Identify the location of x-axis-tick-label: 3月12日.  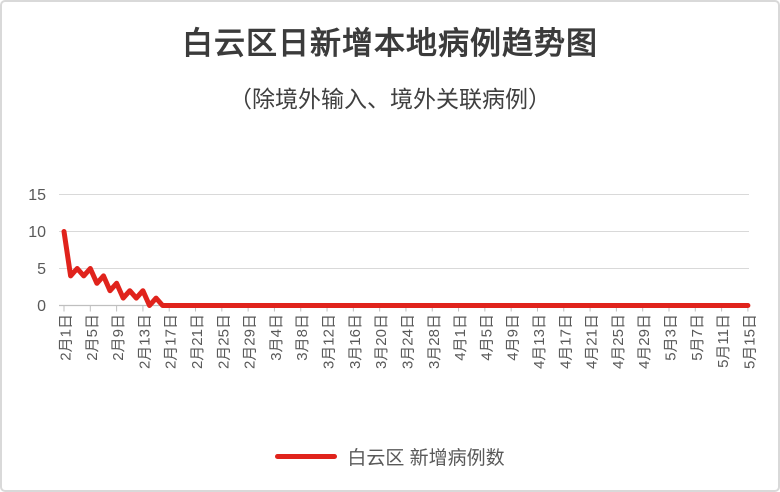
(329, 341).